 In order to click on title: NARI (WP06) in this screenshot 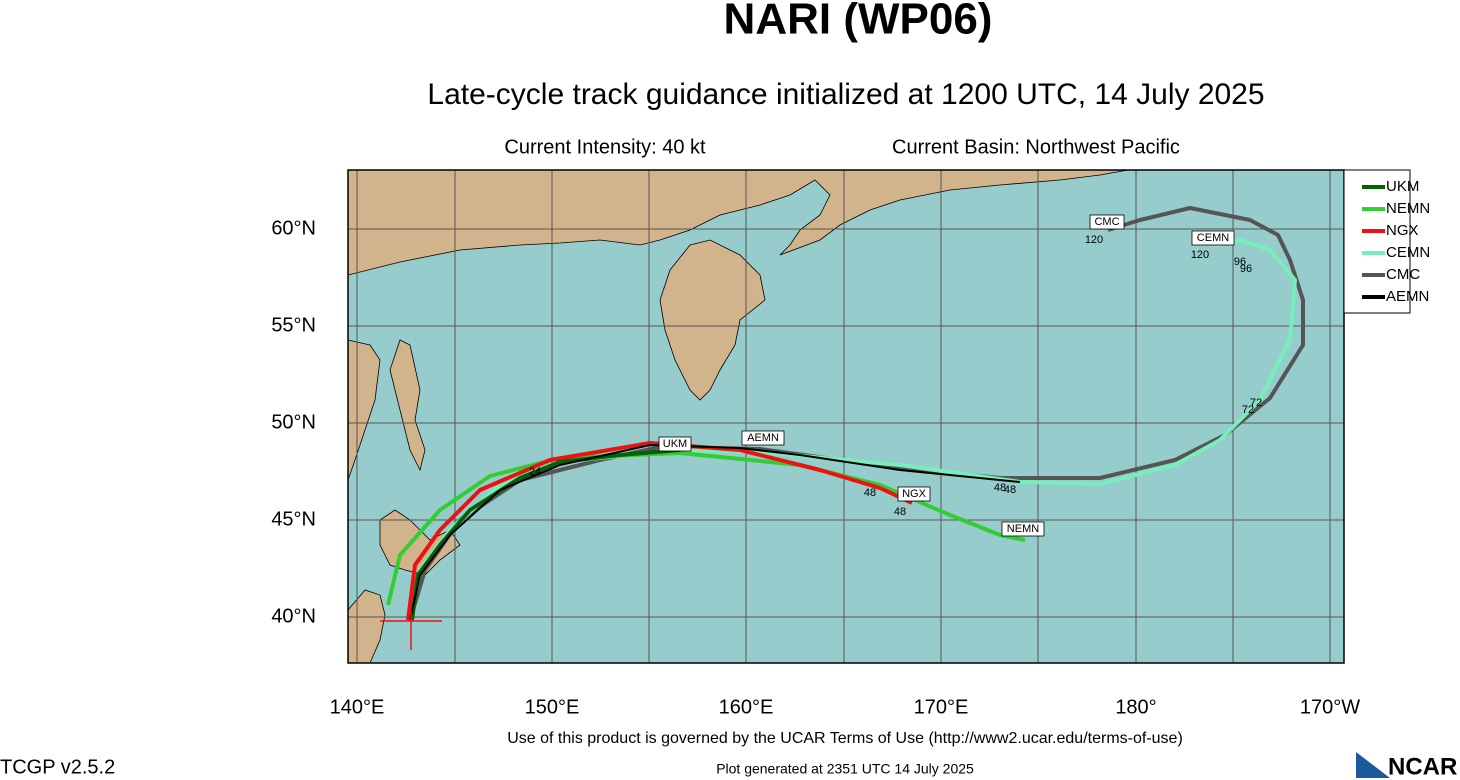, I will do `click(858, 22)`.